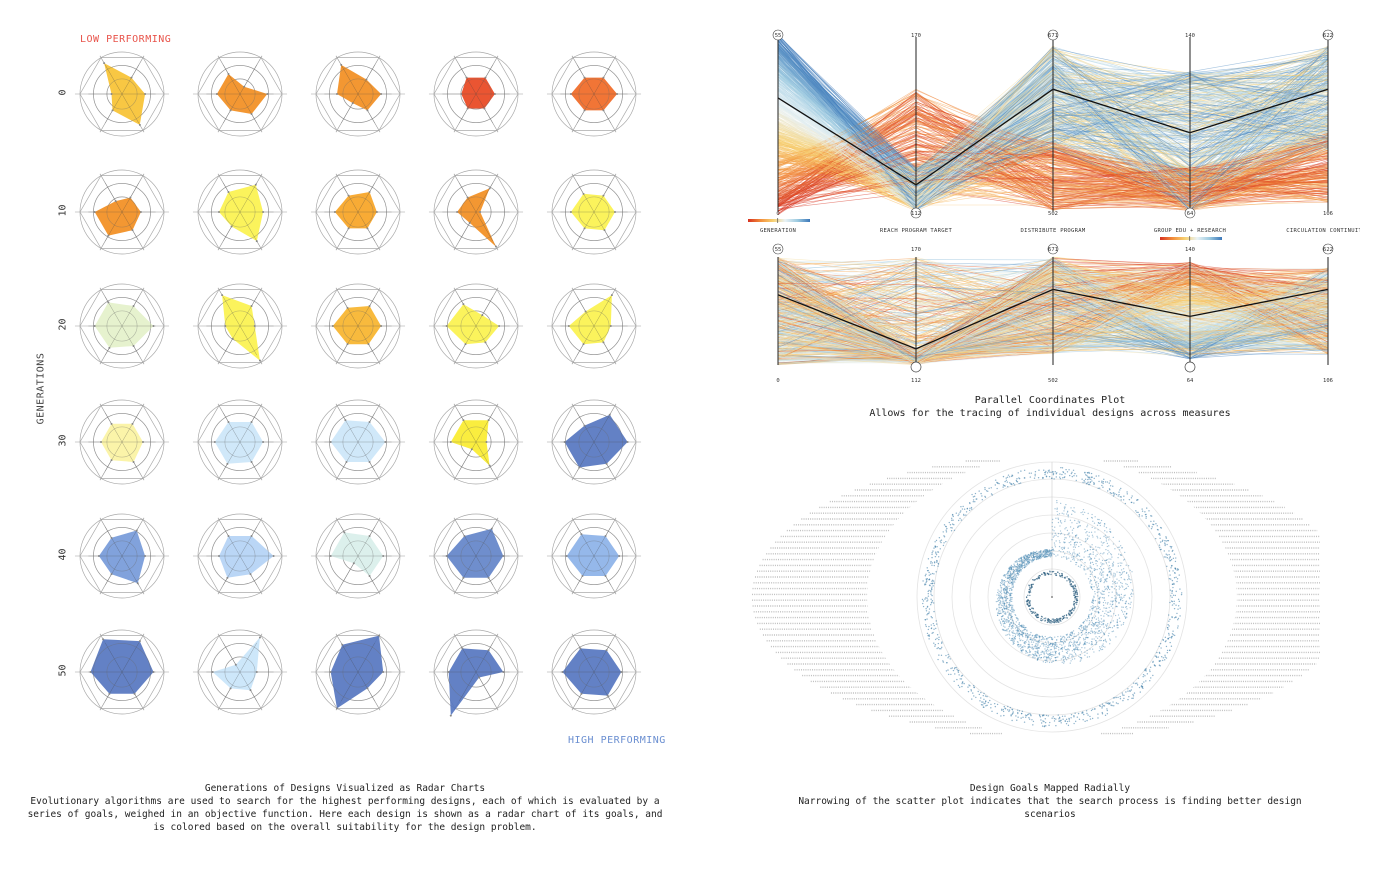 Image resolution: width=1400 pixels, height=875 pixels. What do you see at coordinates (777, 381) in the screenshot?
I see `pcp-tick-label: 0` at bounding box center [777, 381].